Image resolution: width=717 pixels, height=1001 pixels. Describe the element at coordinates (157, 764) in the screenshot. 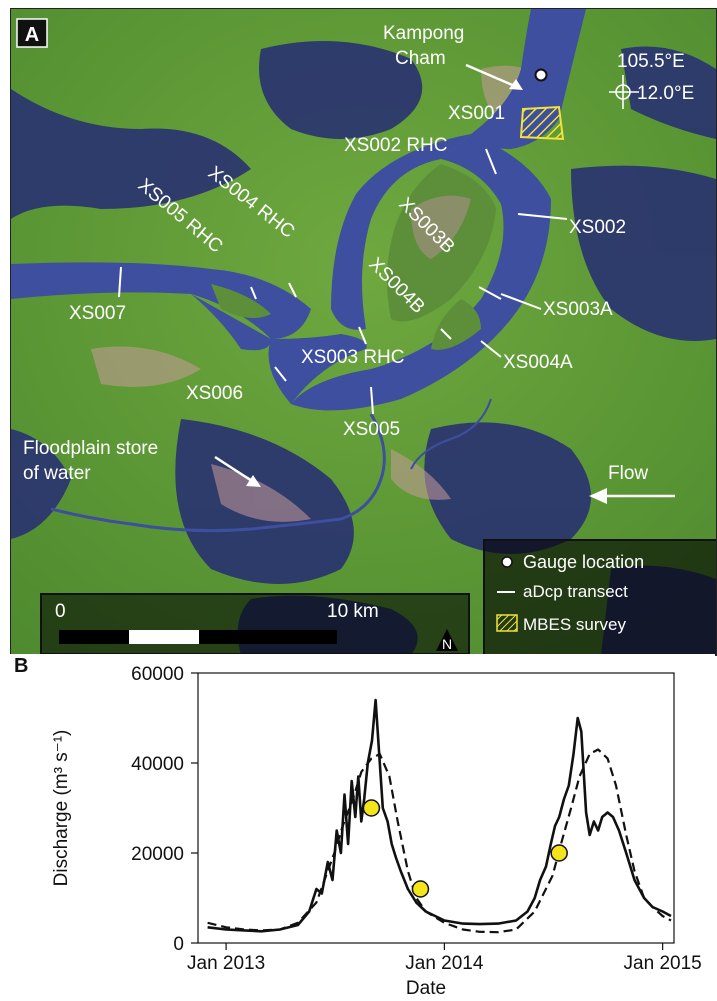

I see `y-tick-label: 40000` at that location.